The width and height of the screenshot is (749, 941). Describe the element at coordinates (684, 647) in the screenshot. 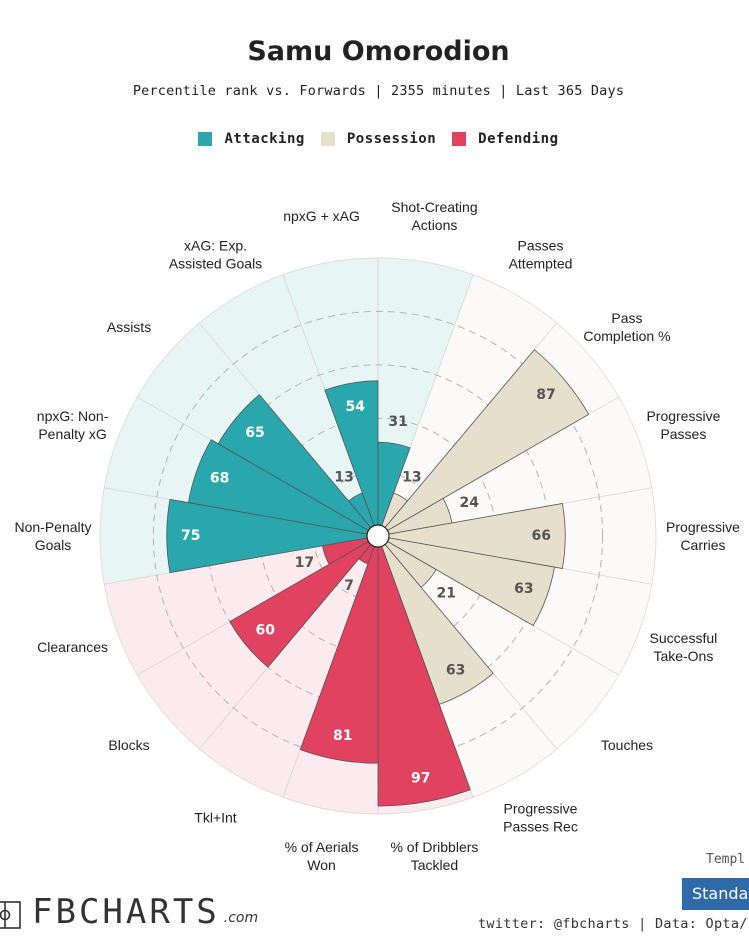

I see `category-label-successful-take-ons: Successful Take-Ons` at that location.